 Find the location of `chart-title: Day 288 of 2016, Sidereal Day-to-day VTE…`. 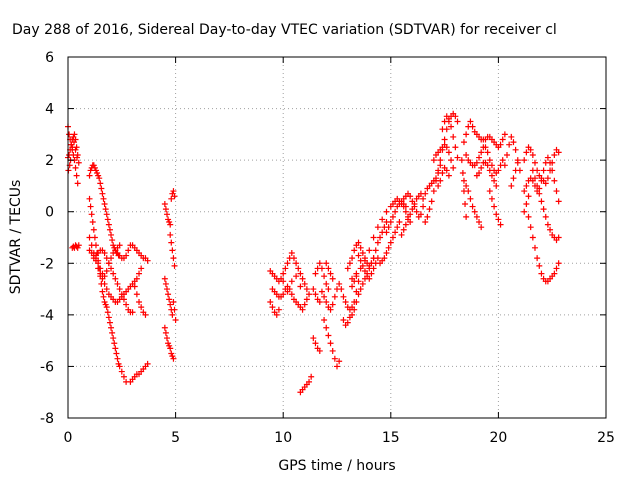

chart-title: Day 288 of 2016, Sidereal Day-to-day VTE… is located at coordinates (284, 30).